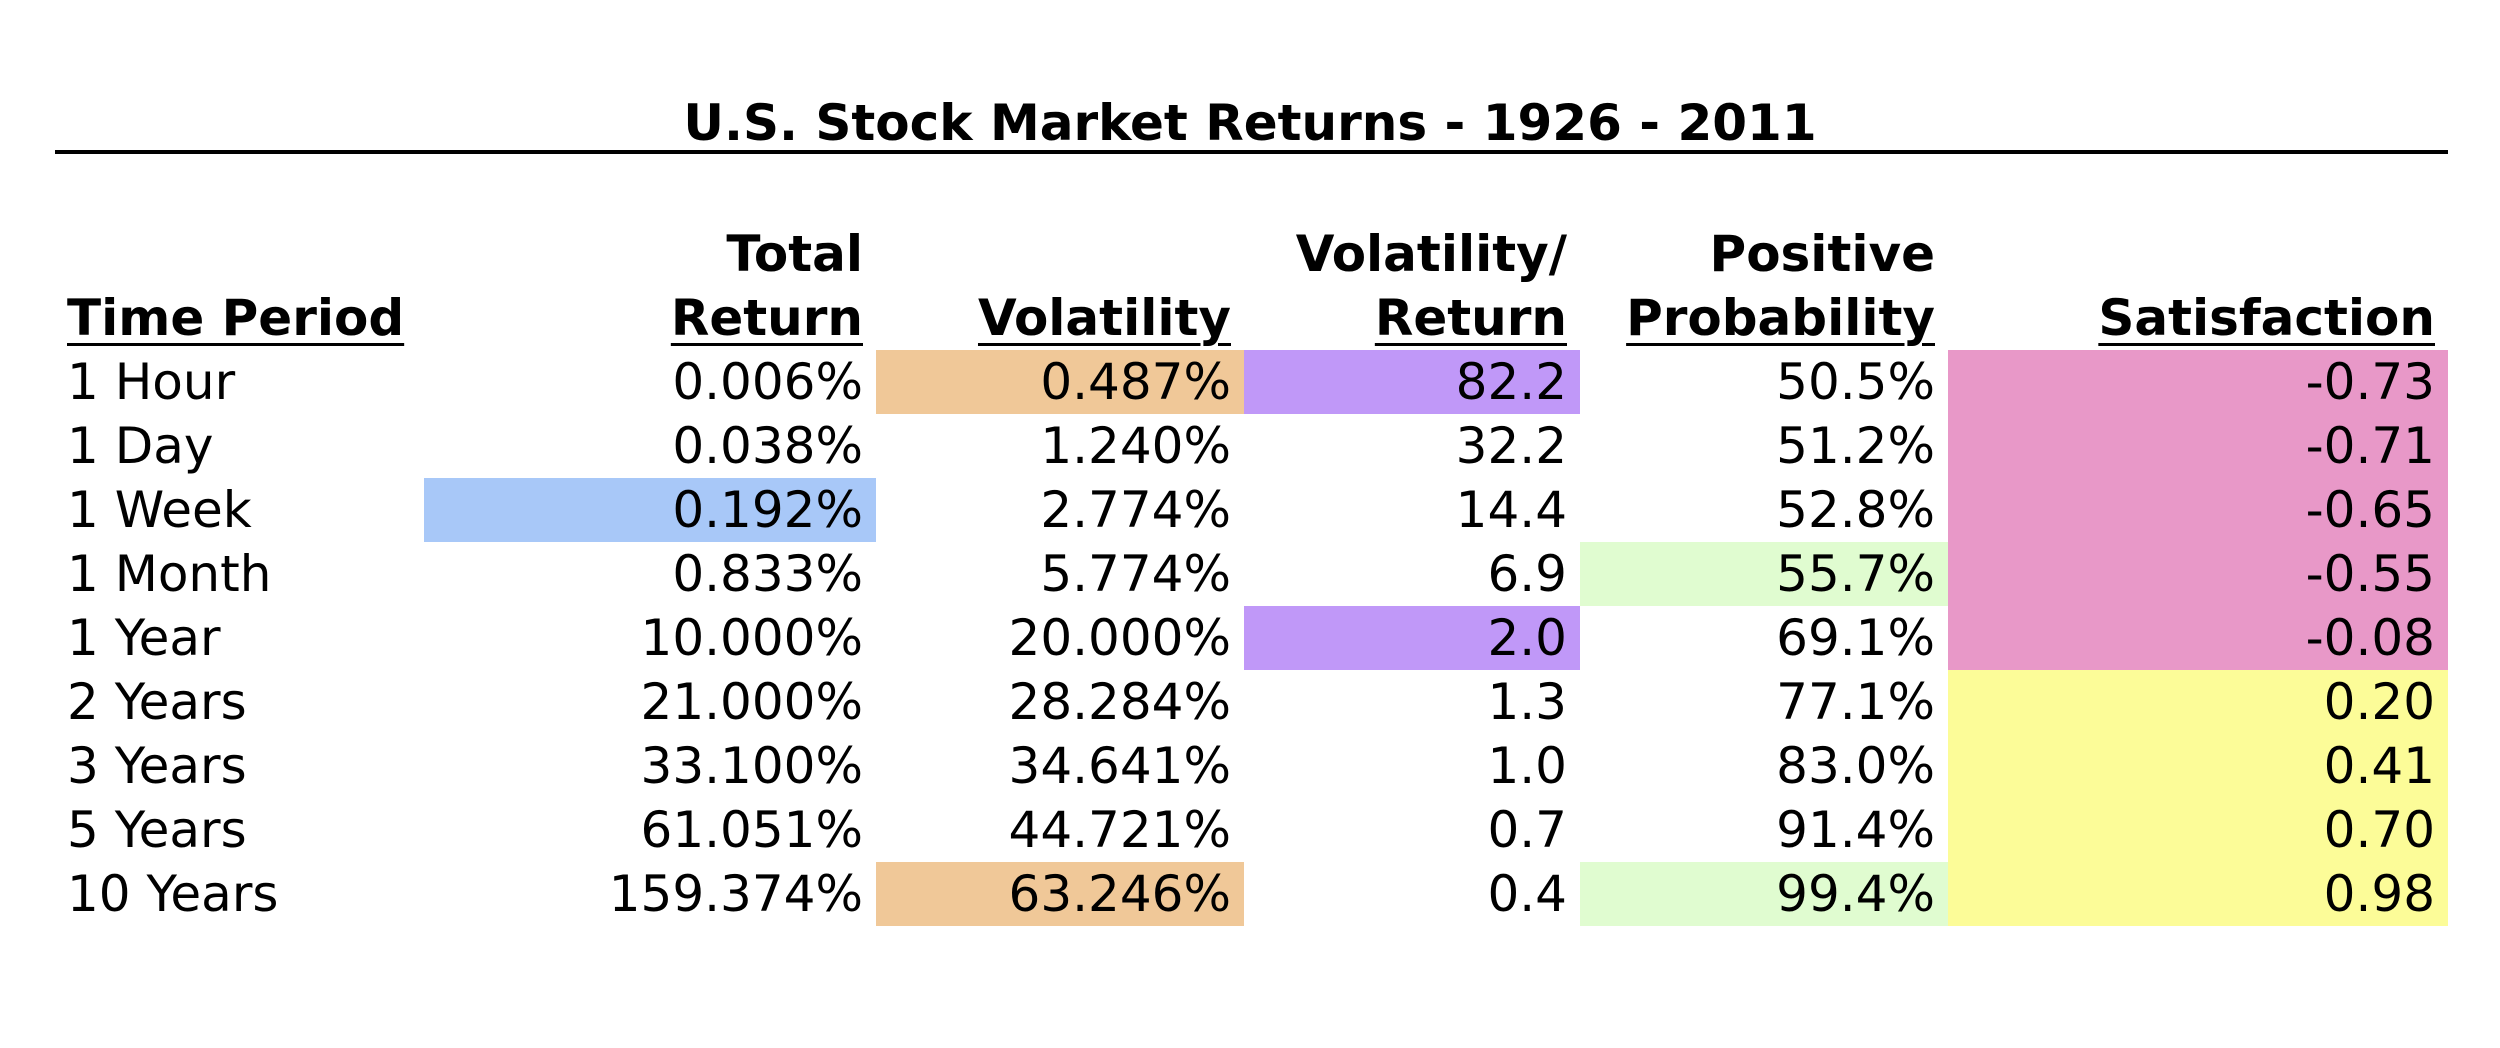 The image size is (2500, 1048). Describe the element at coordinates (2198, 382) in the screenshot. I see `table-cell-satisfaction: -0.73` at that location.